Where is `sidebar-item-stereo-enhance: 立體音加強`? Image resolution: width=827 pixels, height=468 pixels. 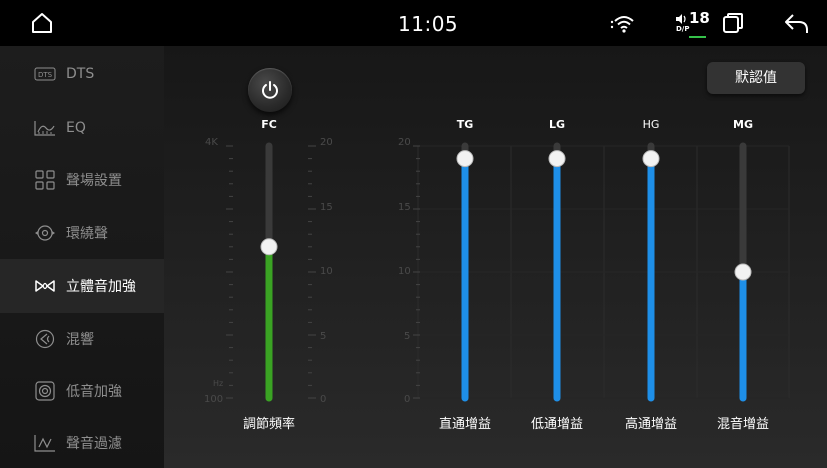 sidebar-item-stereo-enhance: 立體音加強 is located at coordinates (82, 286).